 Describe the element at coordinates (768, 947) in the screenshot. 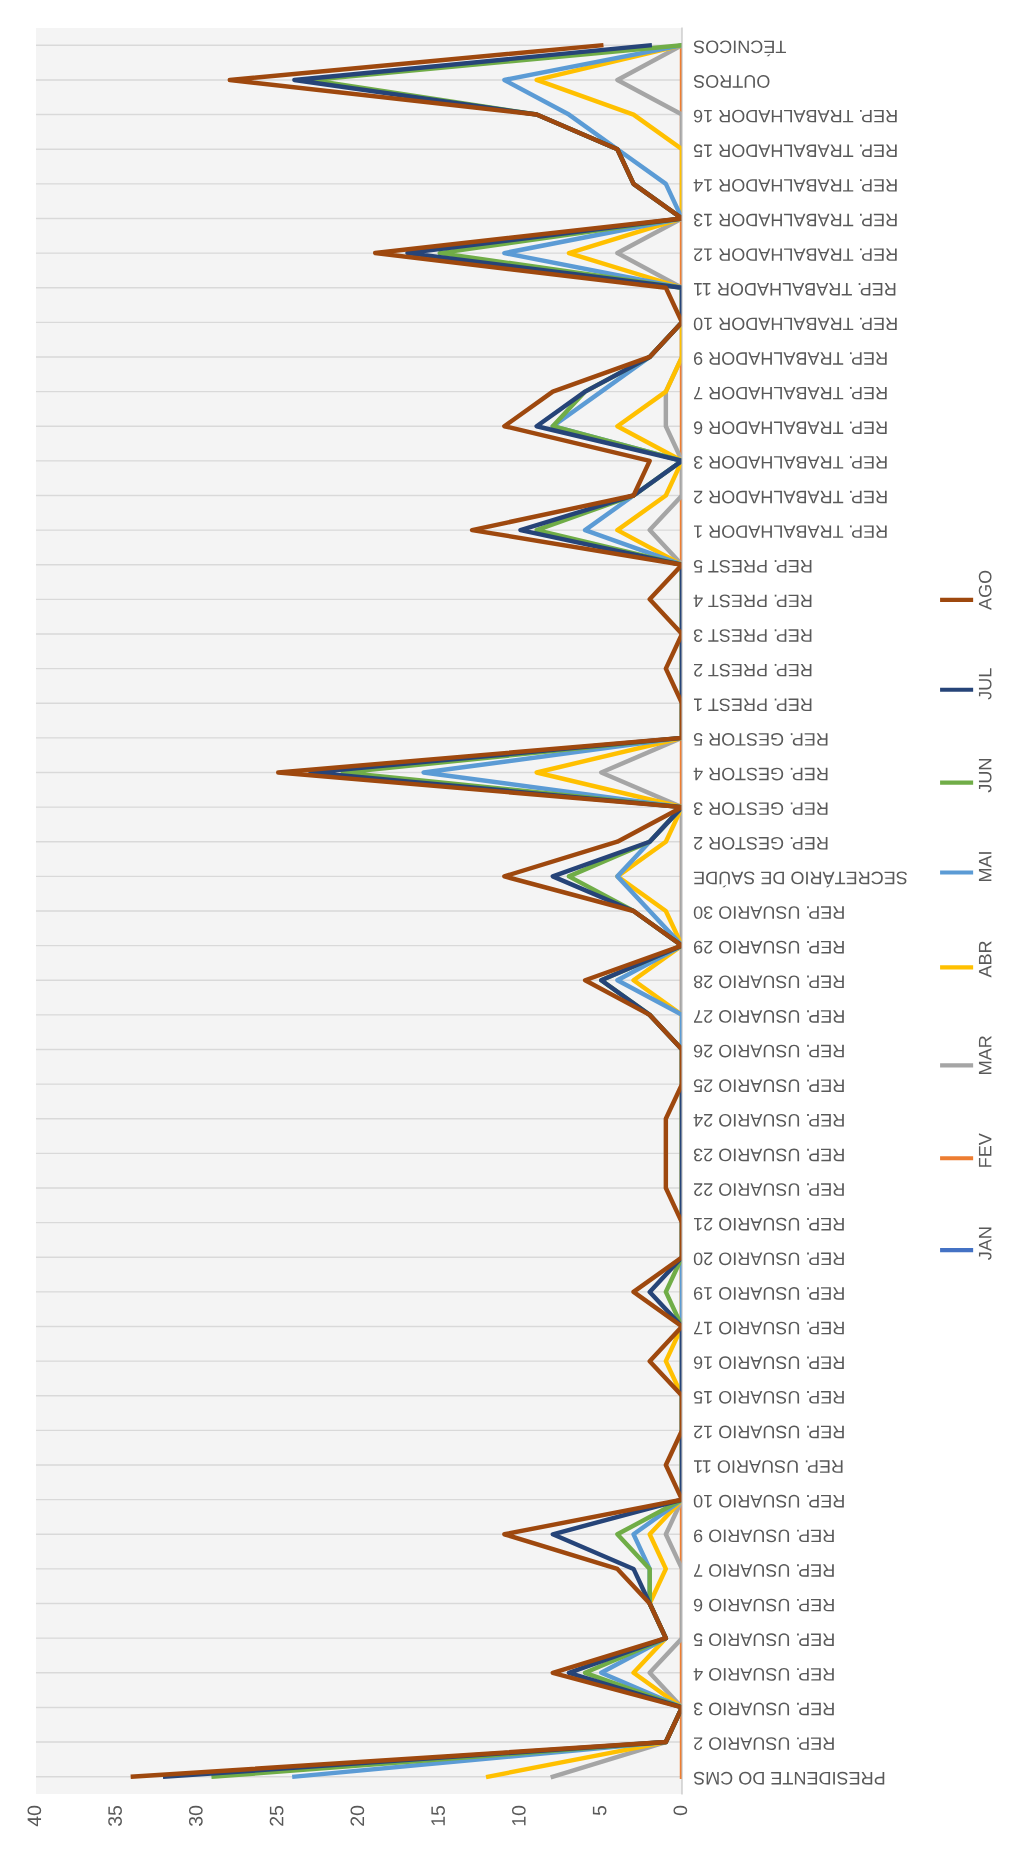

I see `y-tick-label: REP. USUARIO 29` at that location.